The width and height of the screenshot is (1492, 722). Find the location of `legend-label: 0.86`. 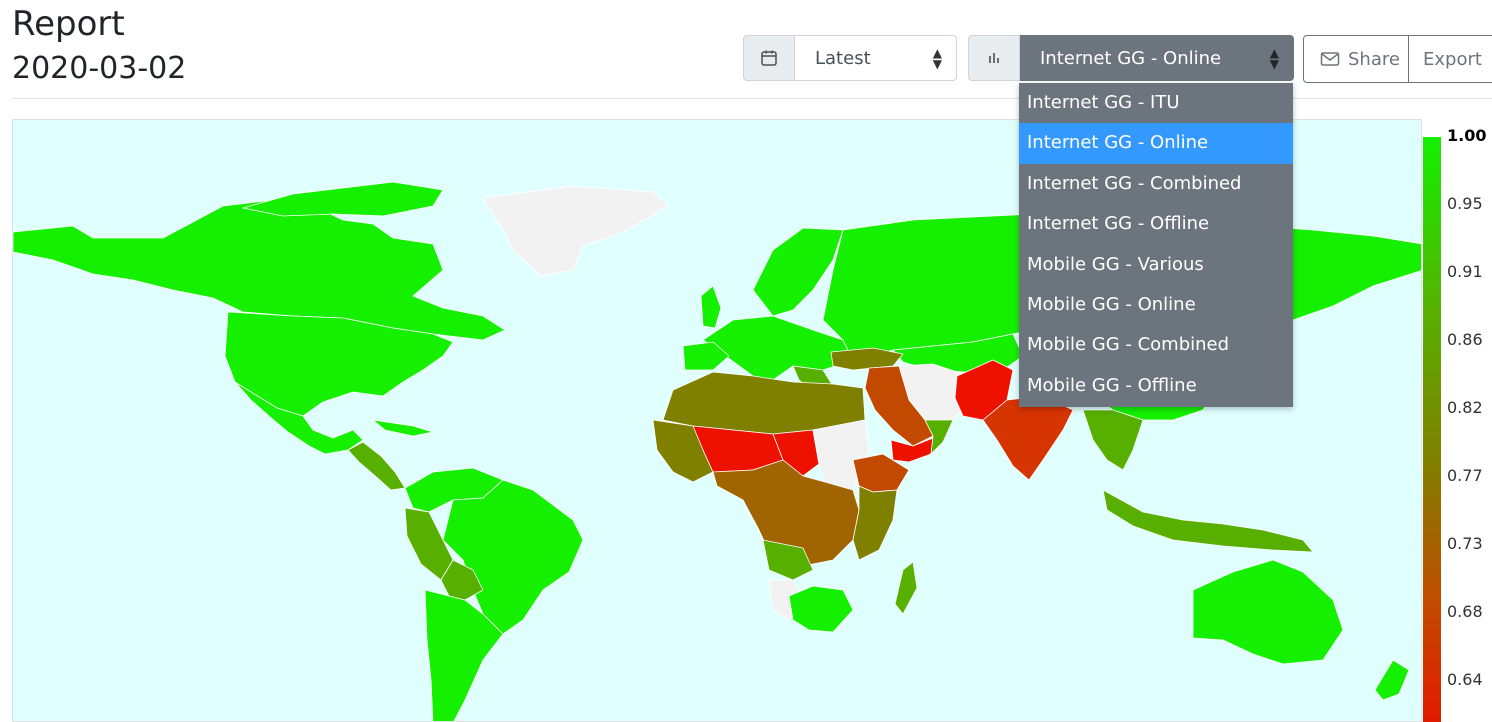

legend-label: 0.86 is located at coordinates (1465, 339).